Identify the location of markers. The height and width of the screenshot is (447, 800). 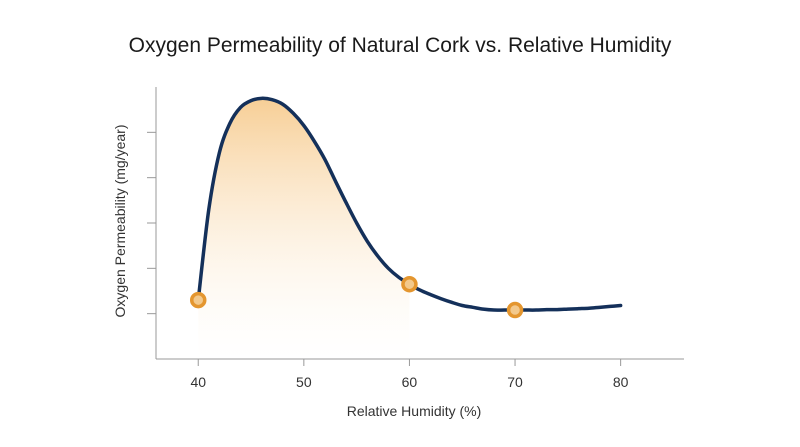
(356, 297).